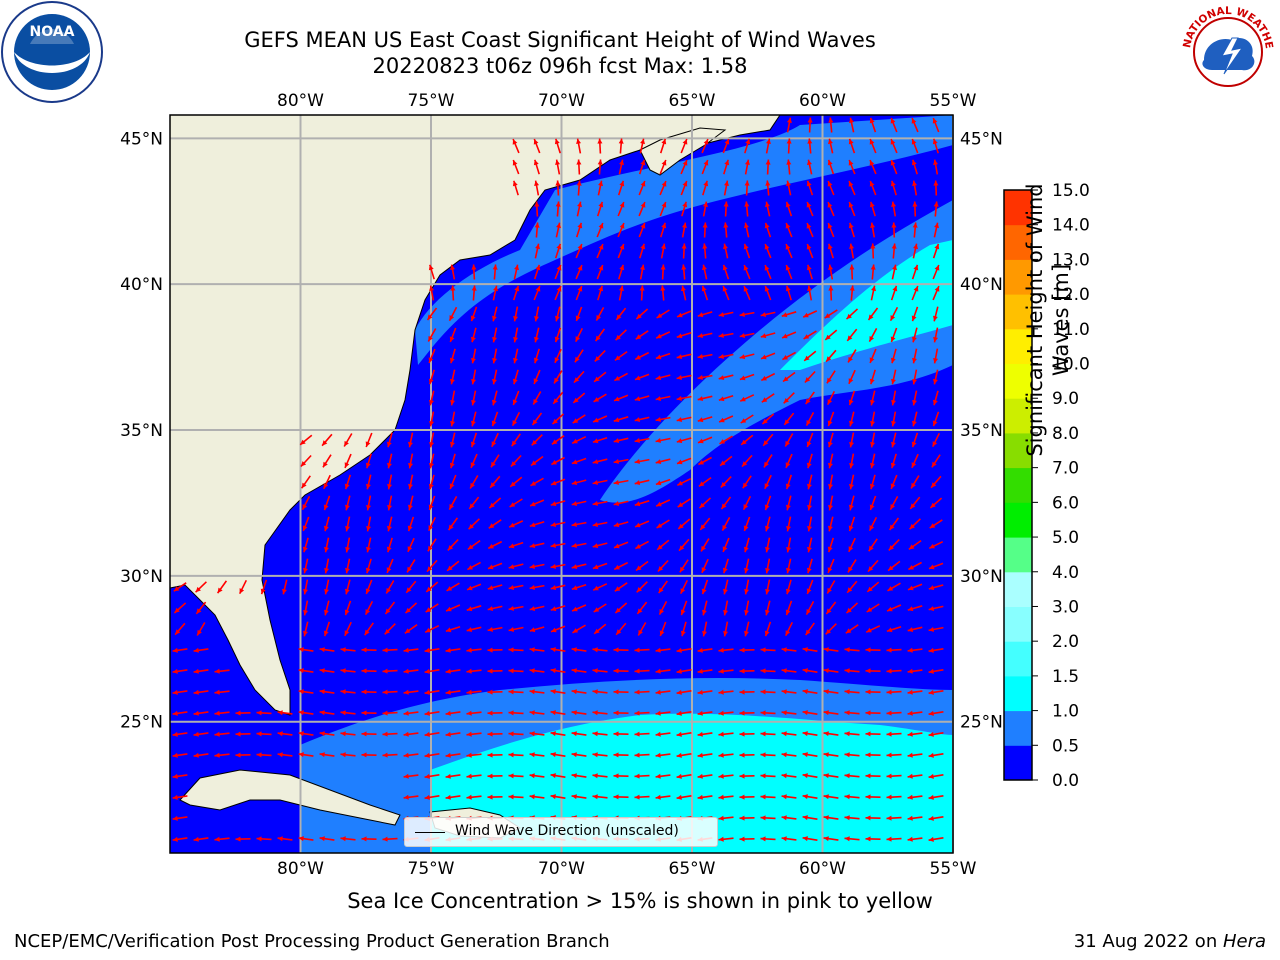  What do you see at coordinates (1065, 607) in the screenshot?
I see `colorbar-tick-label: 3.0` at bounding box center [1065, 607].